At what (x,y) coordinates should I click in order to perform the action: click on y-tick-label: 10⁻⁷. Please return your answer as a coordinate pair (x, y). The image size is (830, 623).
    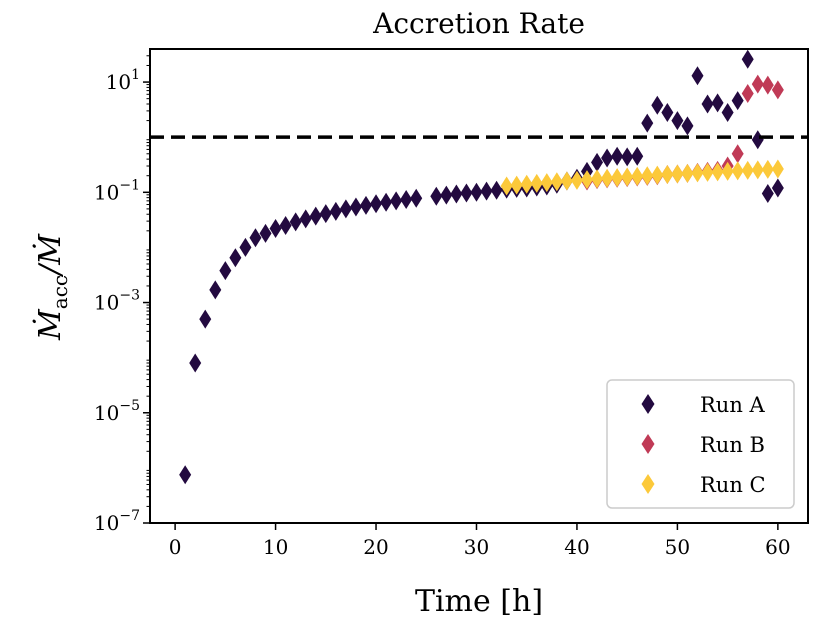
    Looking at the image, I should click on (117, 521).